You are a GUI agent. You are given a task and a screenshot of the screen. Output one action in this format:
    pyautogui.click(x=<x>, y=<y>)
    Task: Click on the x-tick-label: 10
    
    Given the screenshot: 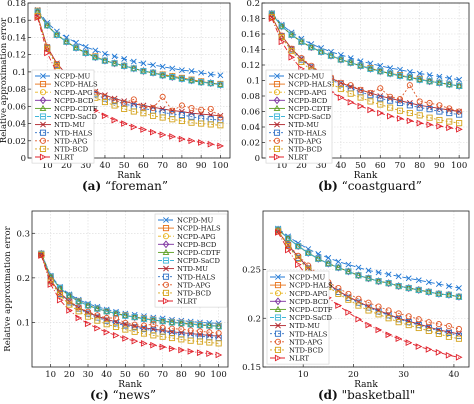 What is the action you would take?
    pyautogui.click(x=47, y=166)
    